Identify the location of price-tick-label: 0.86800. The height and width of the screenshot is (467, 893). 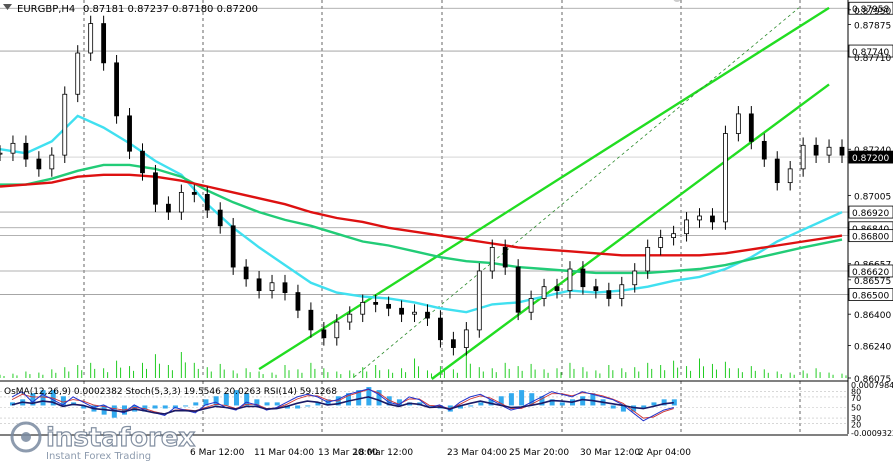
(870, 238).